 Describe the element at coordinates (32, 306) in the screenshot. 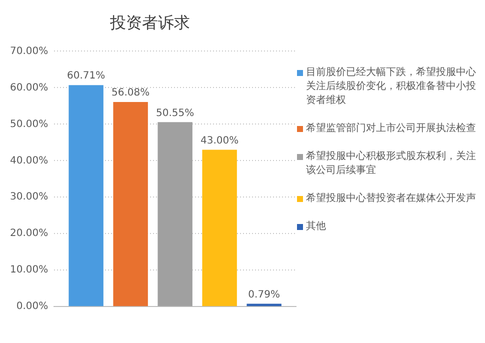

I see `y-tick-label: 0.00%` at that location.